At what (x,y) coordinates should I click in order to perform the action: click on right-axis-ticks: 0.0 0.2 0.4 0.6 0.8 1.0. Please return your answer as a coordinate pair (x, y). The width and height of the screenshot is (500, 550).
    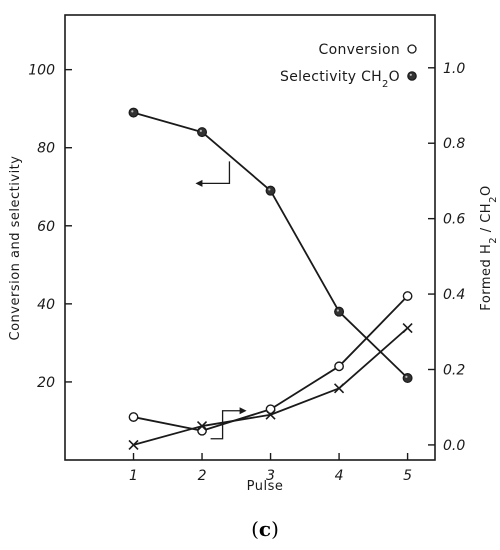
    Looking at the image, I should click on (446, 257).